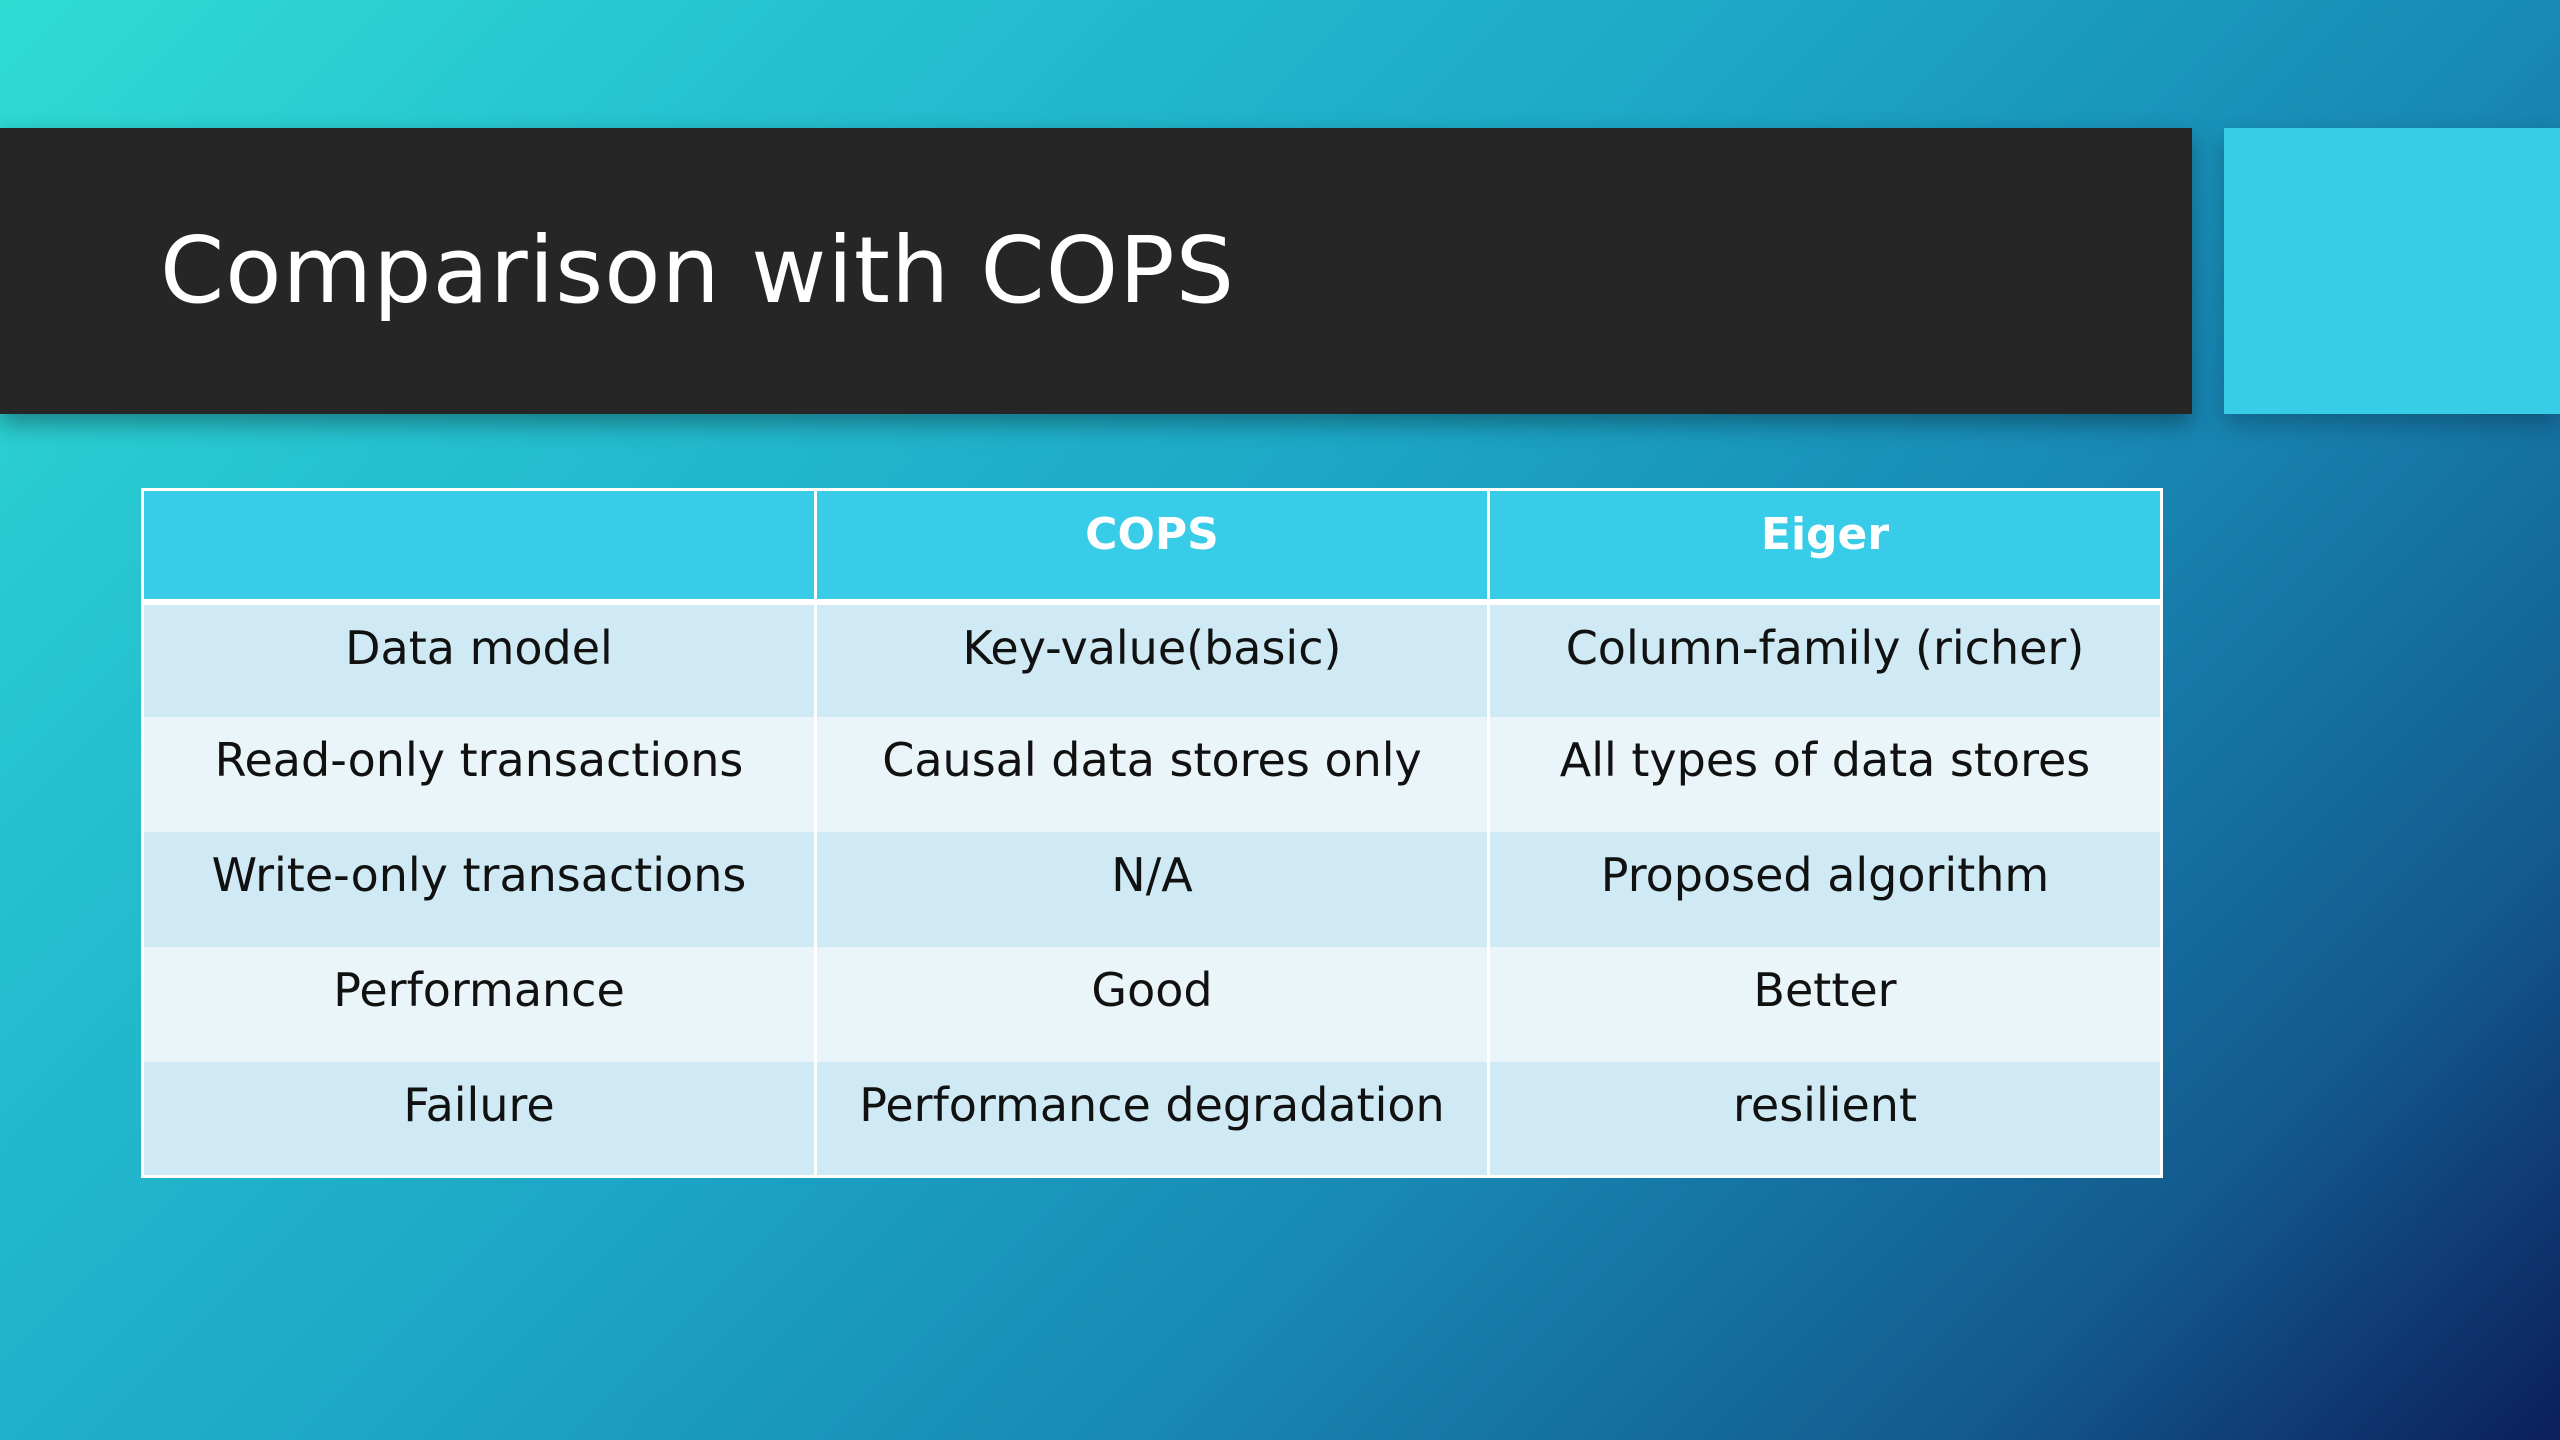  I want to click on header-cell-empty, so click(479, 547).